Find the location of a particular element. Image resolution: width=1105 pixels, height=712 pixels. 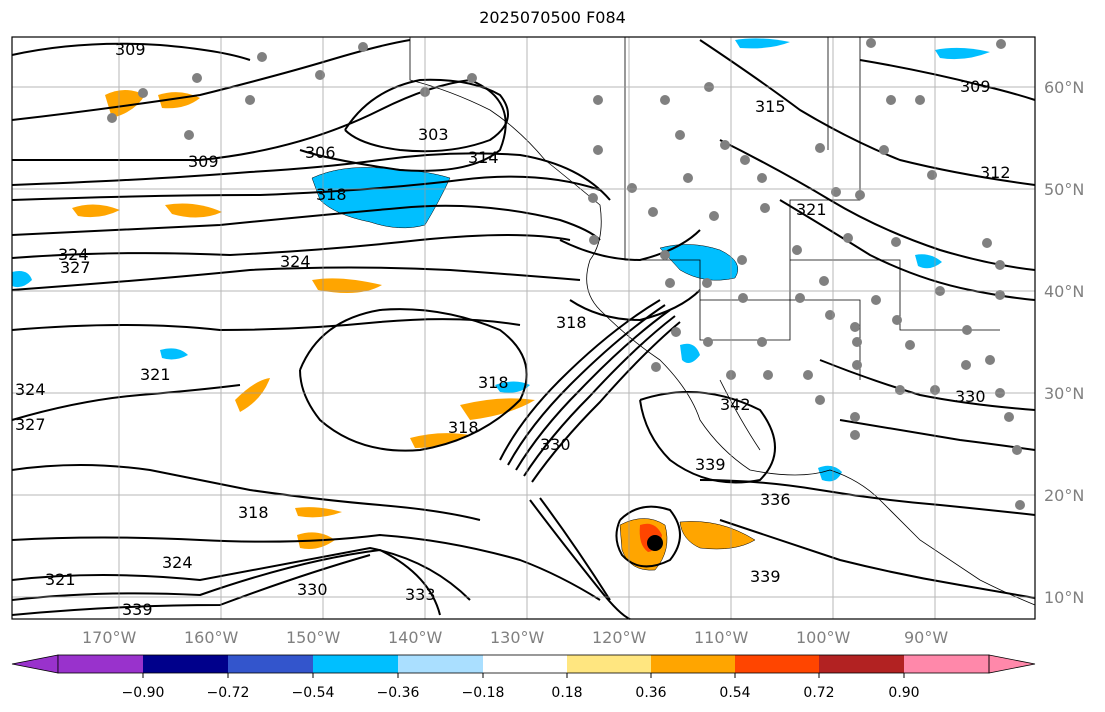

colorbar-tick-label: 0.54 is located at coordinates (734, 693).